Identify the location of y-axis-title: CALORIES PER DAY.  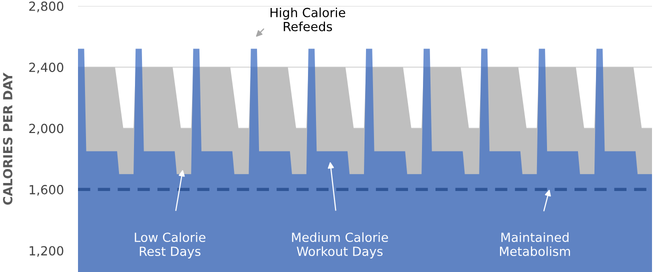
(7, 138).